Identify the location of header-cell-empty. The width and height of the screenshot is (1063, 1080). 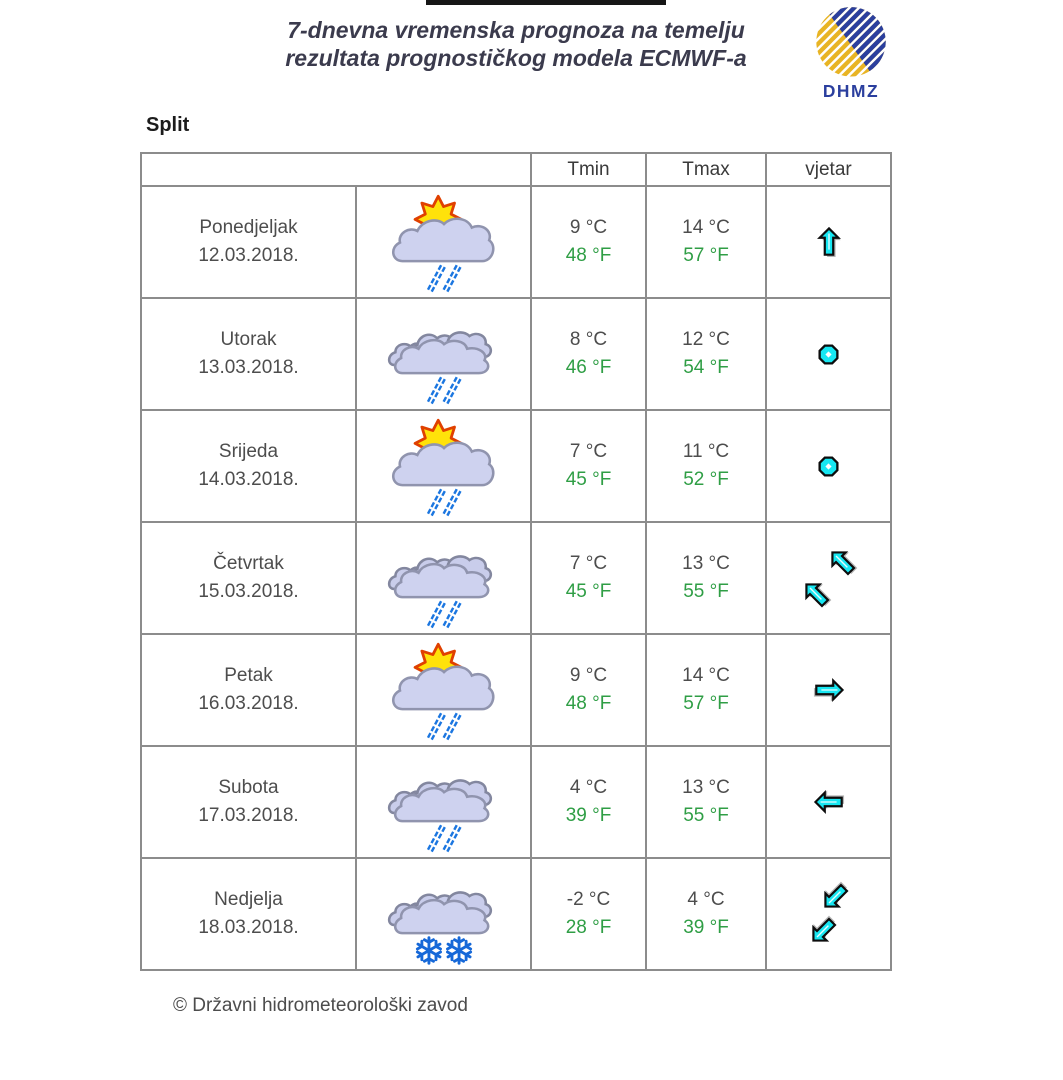
(336, 169).